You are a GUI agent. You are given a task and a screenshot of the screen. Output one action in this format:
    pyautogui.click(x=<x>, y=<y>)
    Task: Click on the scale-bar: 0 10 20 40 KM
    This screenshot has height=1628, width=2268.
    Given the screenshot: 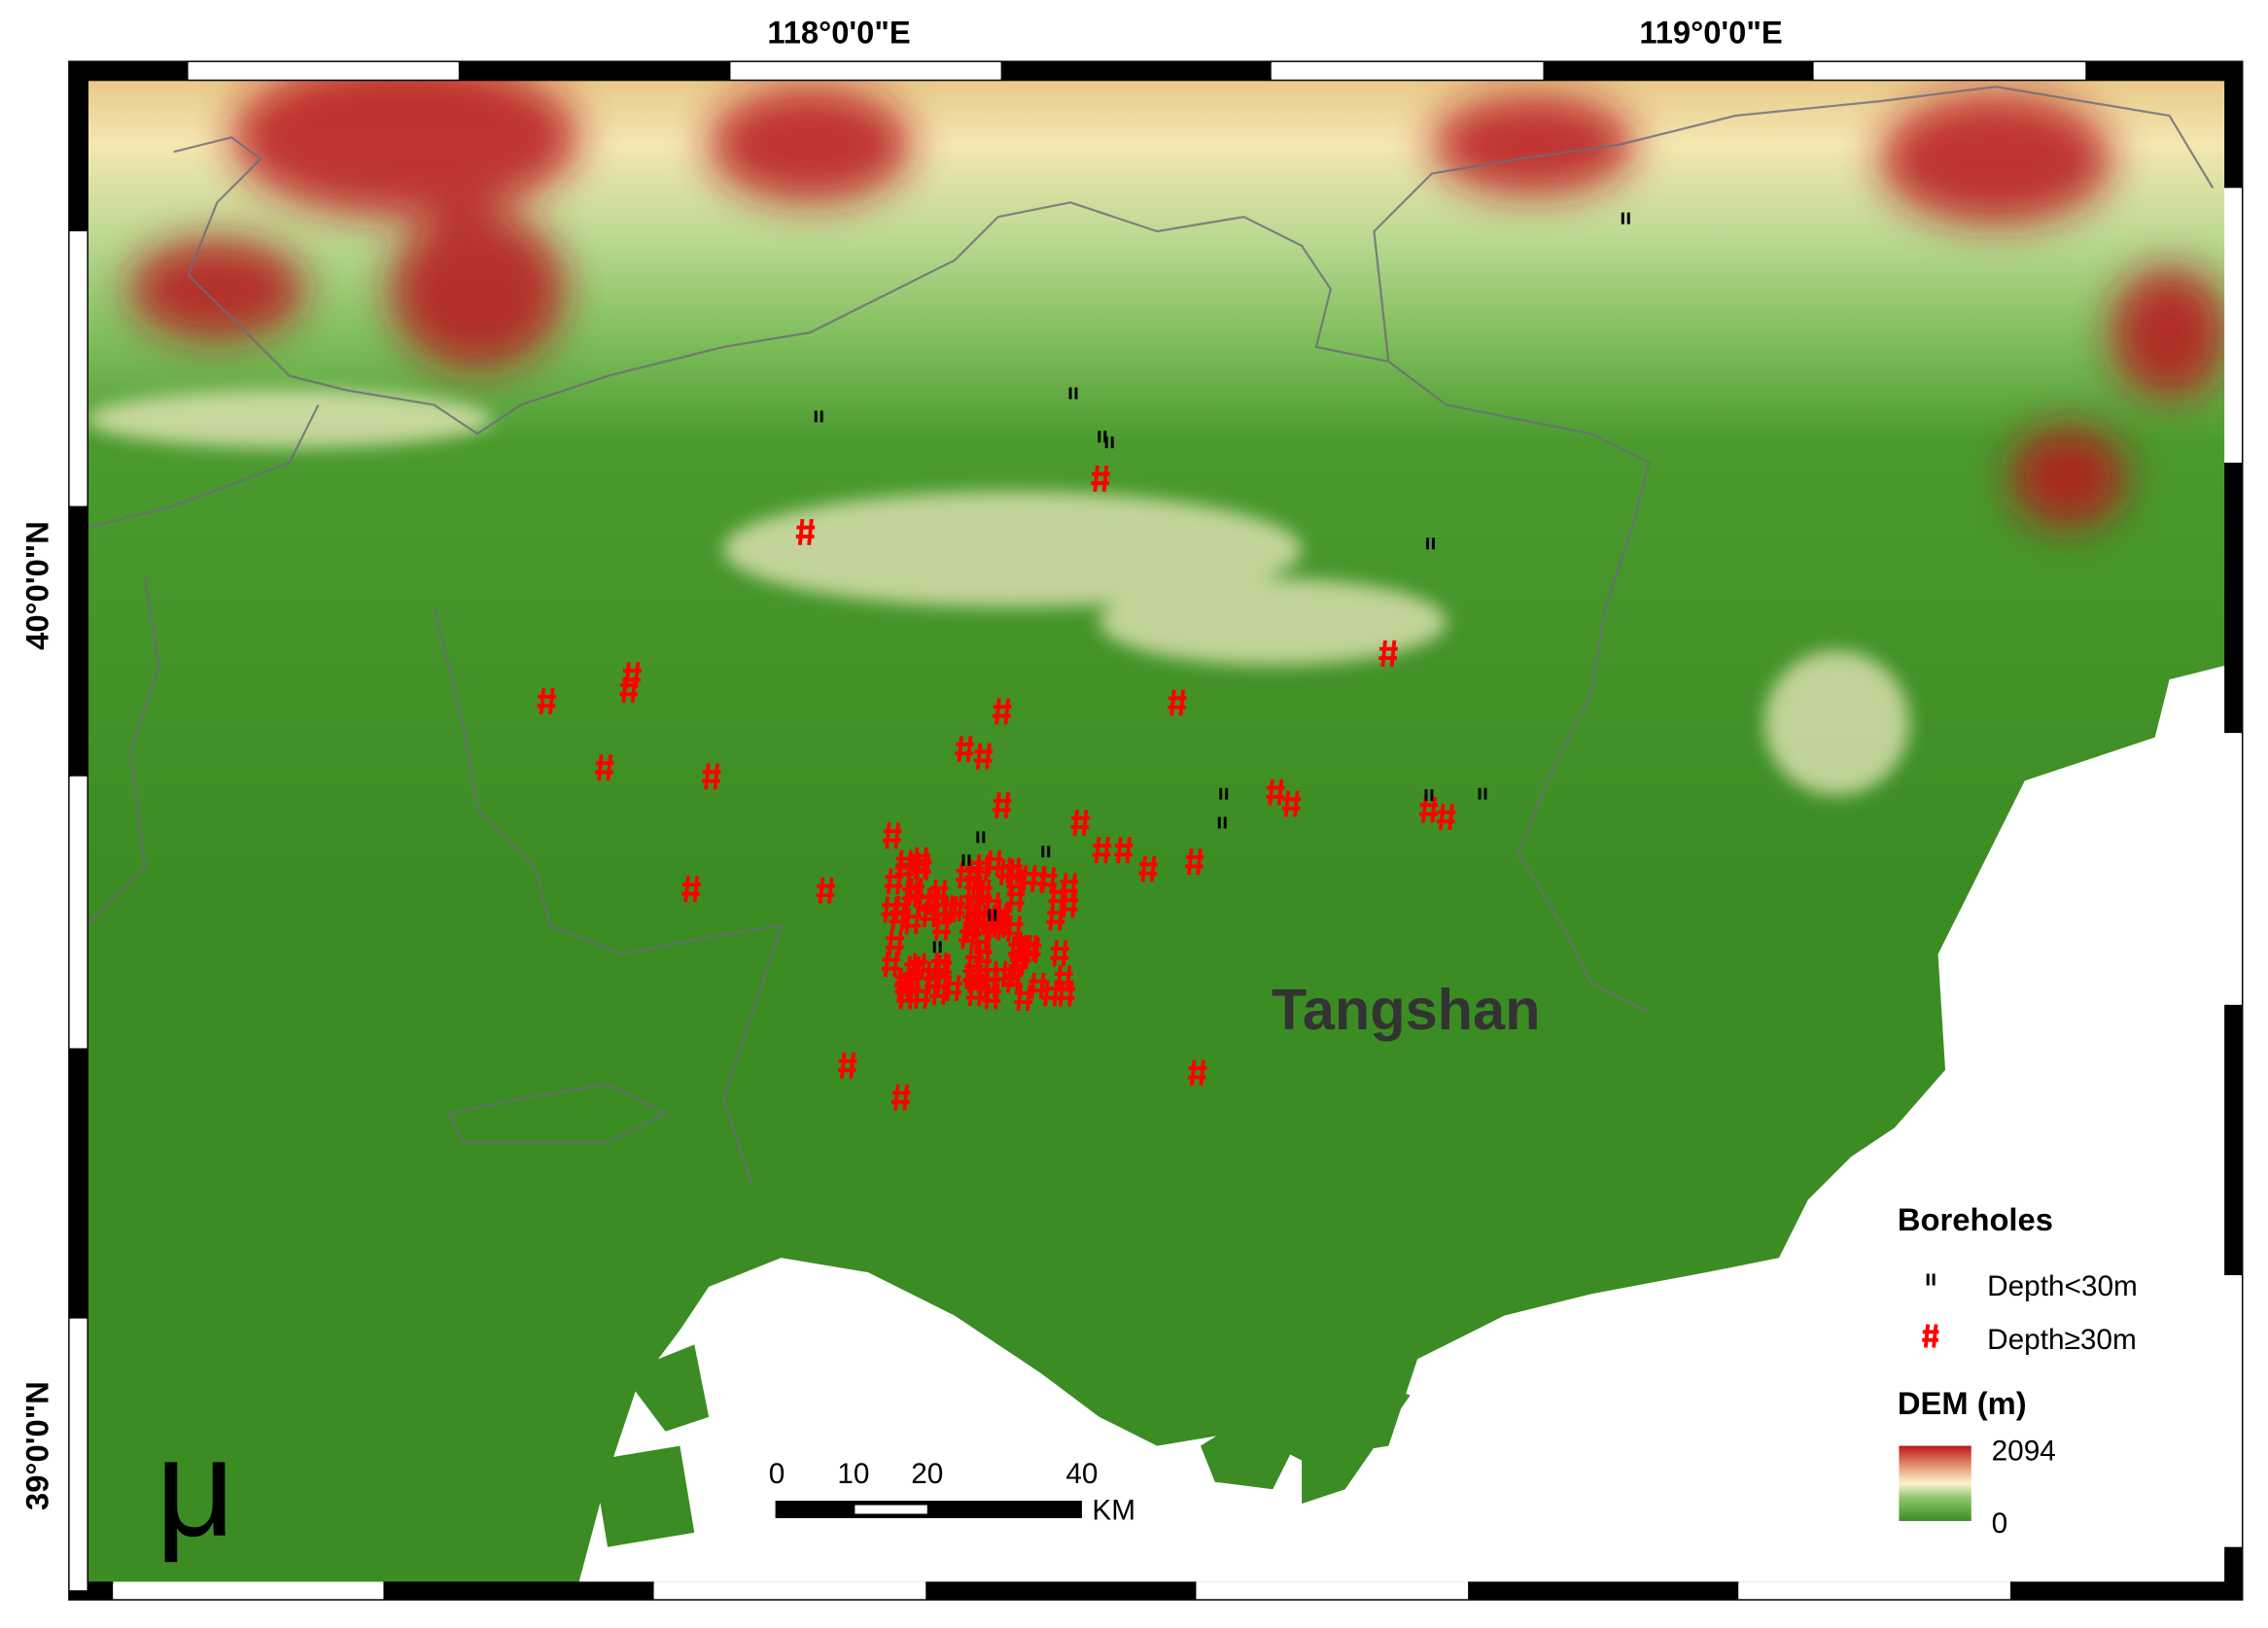 What is the action you would take?
    pyautogui.click(x=952, y=1492)
    